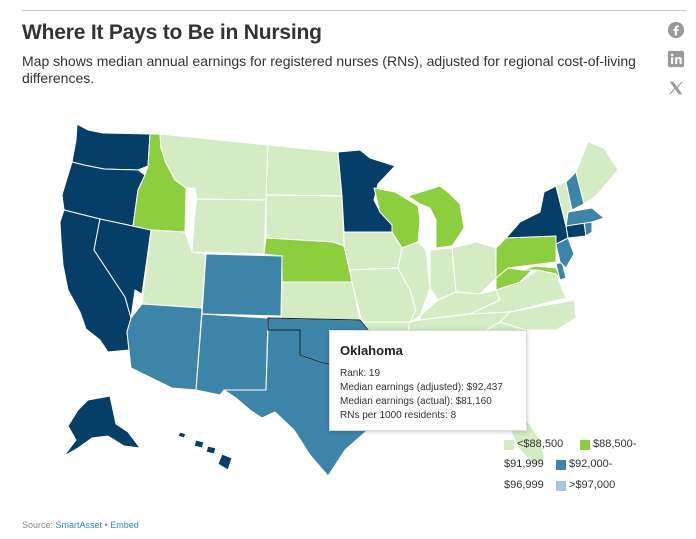 The height and width of the screenshot is (539, 696). I want to click on source-prefix: Source:, so click(39, 525).